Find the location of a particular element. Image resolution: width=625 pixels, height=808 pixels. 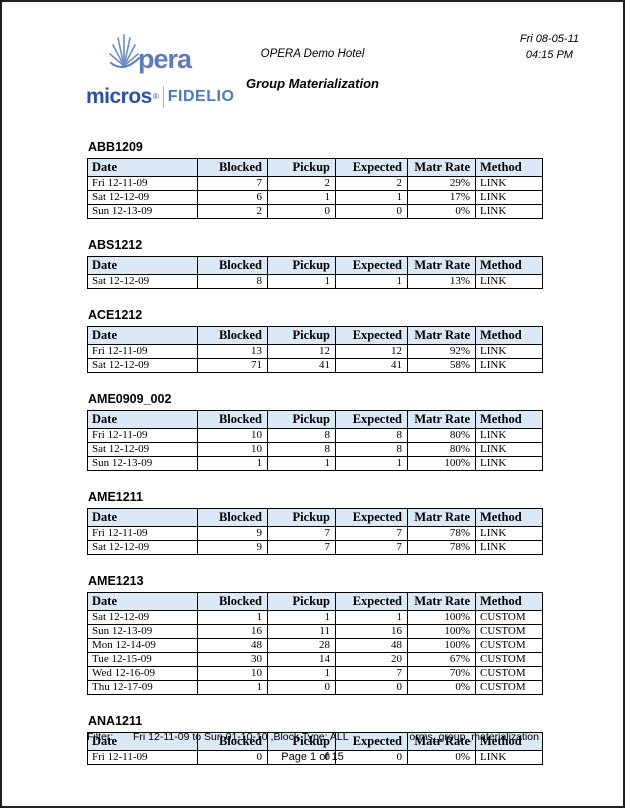

cell-method: CUSTOM is located at coordinates (509, 645).